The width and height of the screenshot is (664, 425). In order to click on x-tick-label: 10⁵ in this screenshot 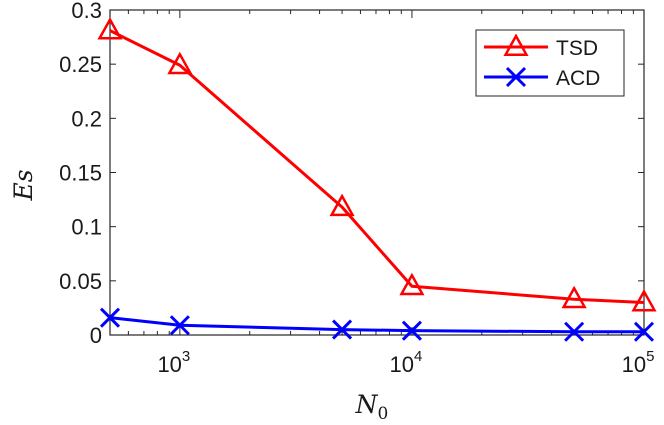, I will do `click(638, 362)`.